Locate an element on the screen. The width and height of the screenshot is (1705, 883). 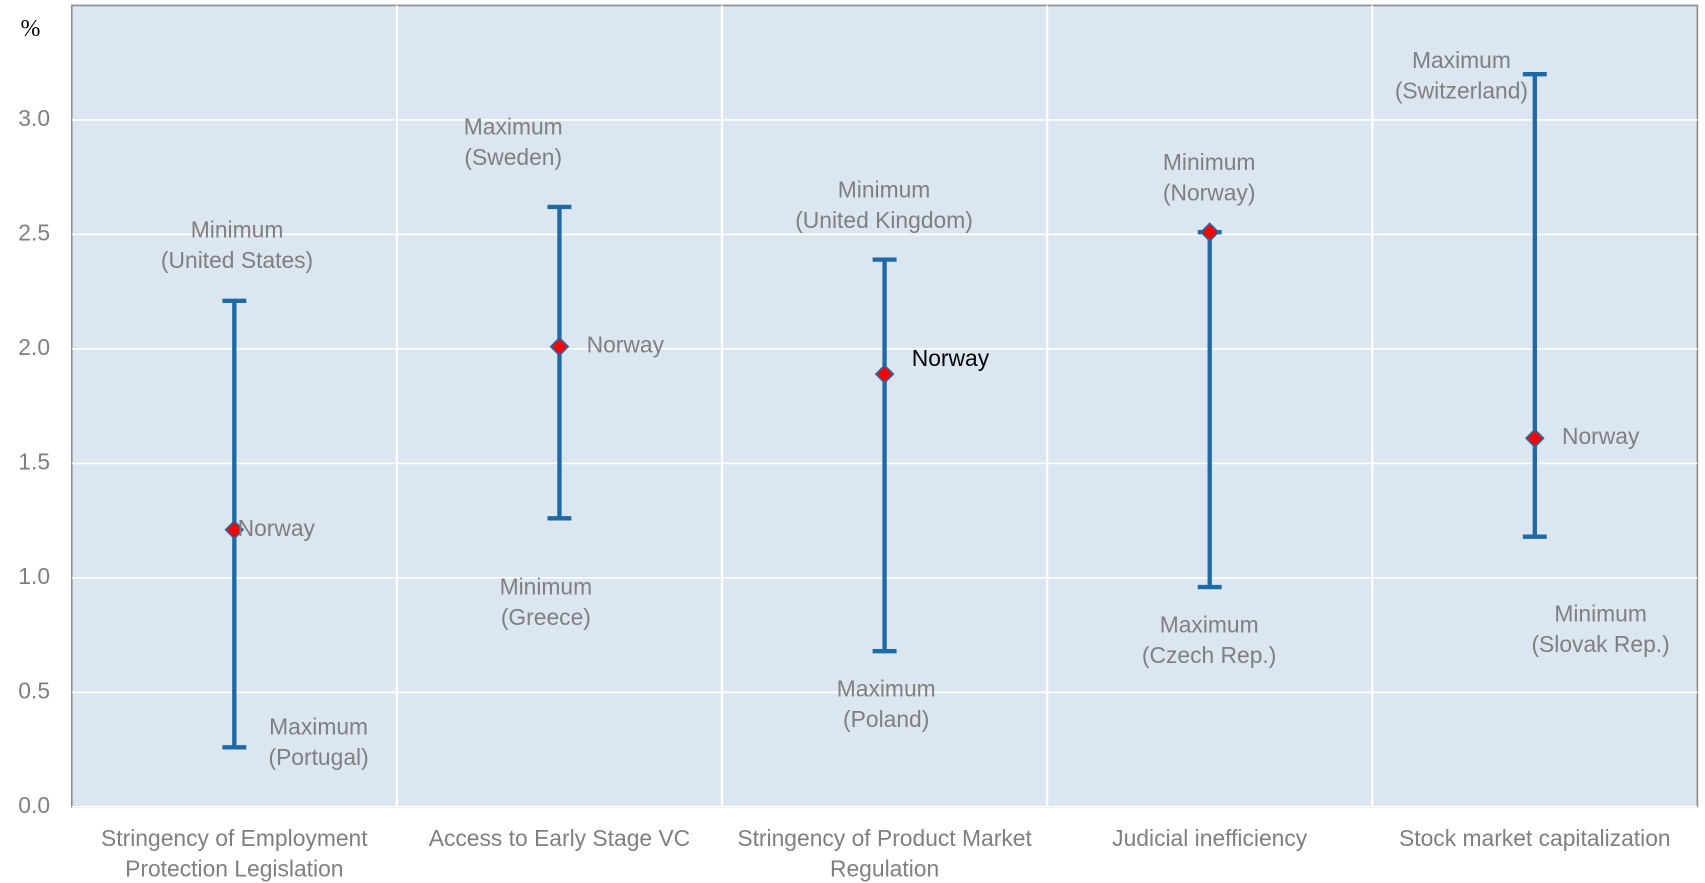
bottom-annotation: (Poland) is located at coordinates (886, 719).